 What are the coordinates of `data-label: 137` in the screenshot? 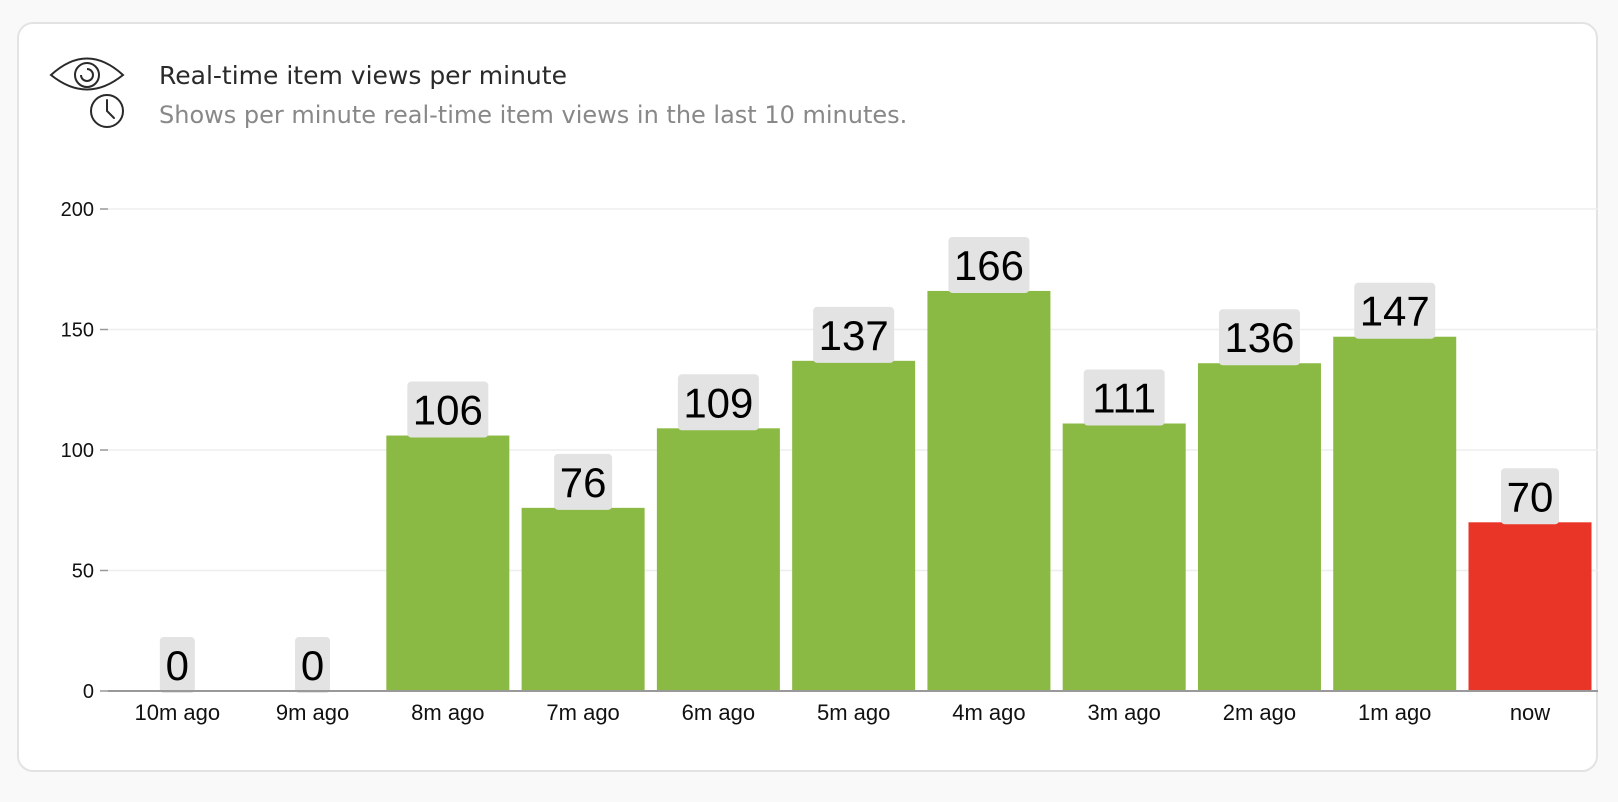 It's located at (854, 335).